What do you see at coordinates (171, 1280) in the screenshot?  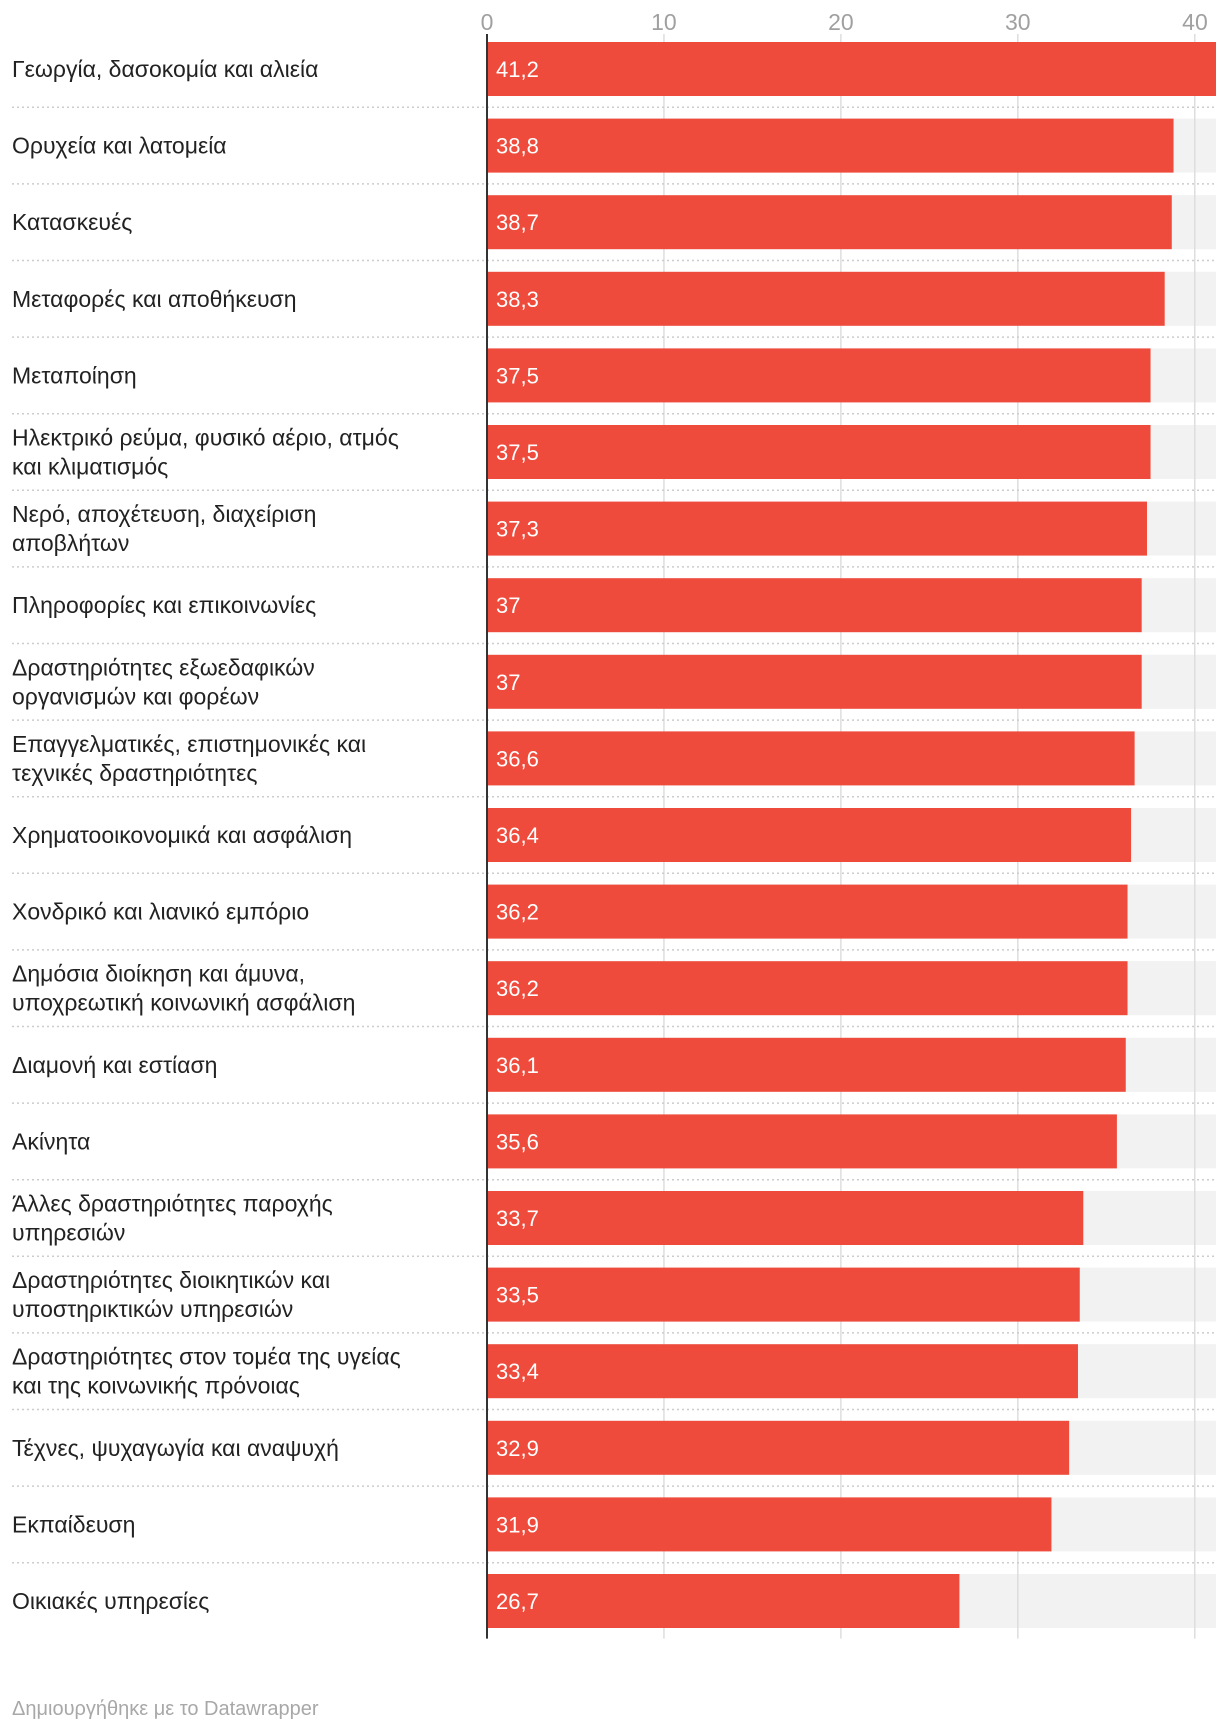 I see `category-label-line: Δραστηριότητες διοικητικών και` at bounding box center [171, 1280].